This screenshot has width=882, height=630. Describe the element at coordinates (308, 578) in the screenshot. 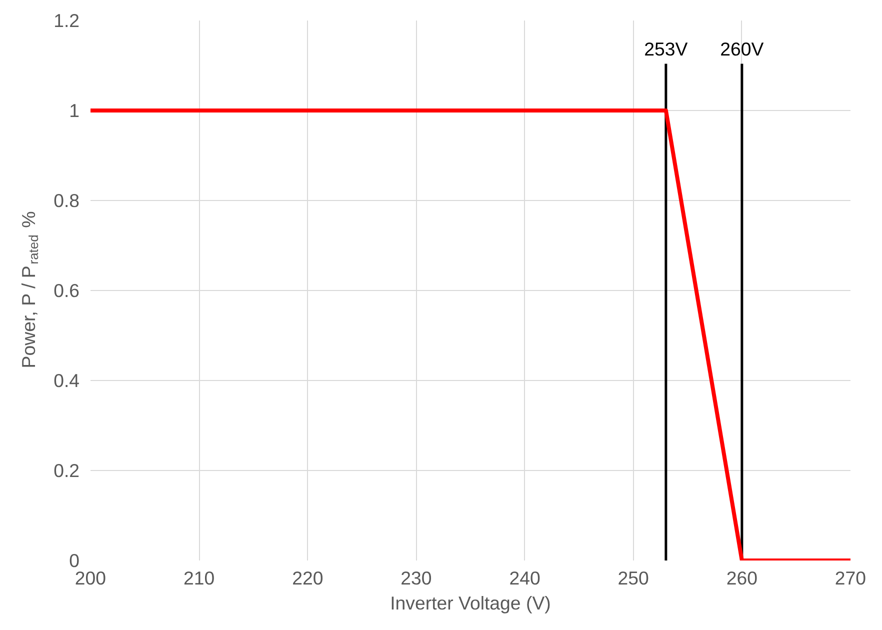

I see `x-tick-label: 220` at that location.